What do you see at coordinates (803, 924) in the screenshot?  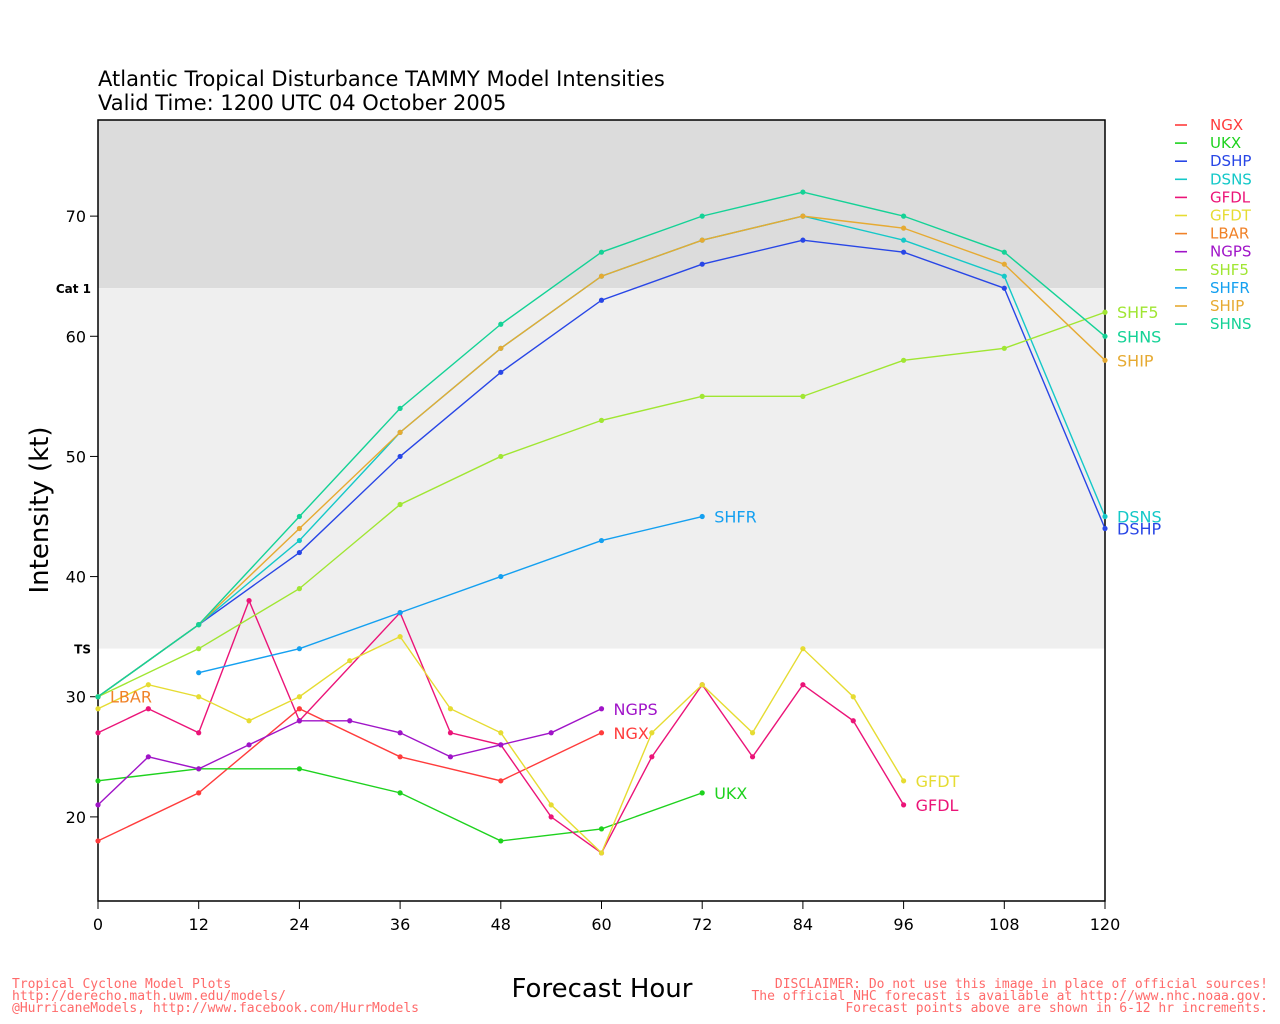 I see `x-tick-label: 84` at bounding box center [803, 924].